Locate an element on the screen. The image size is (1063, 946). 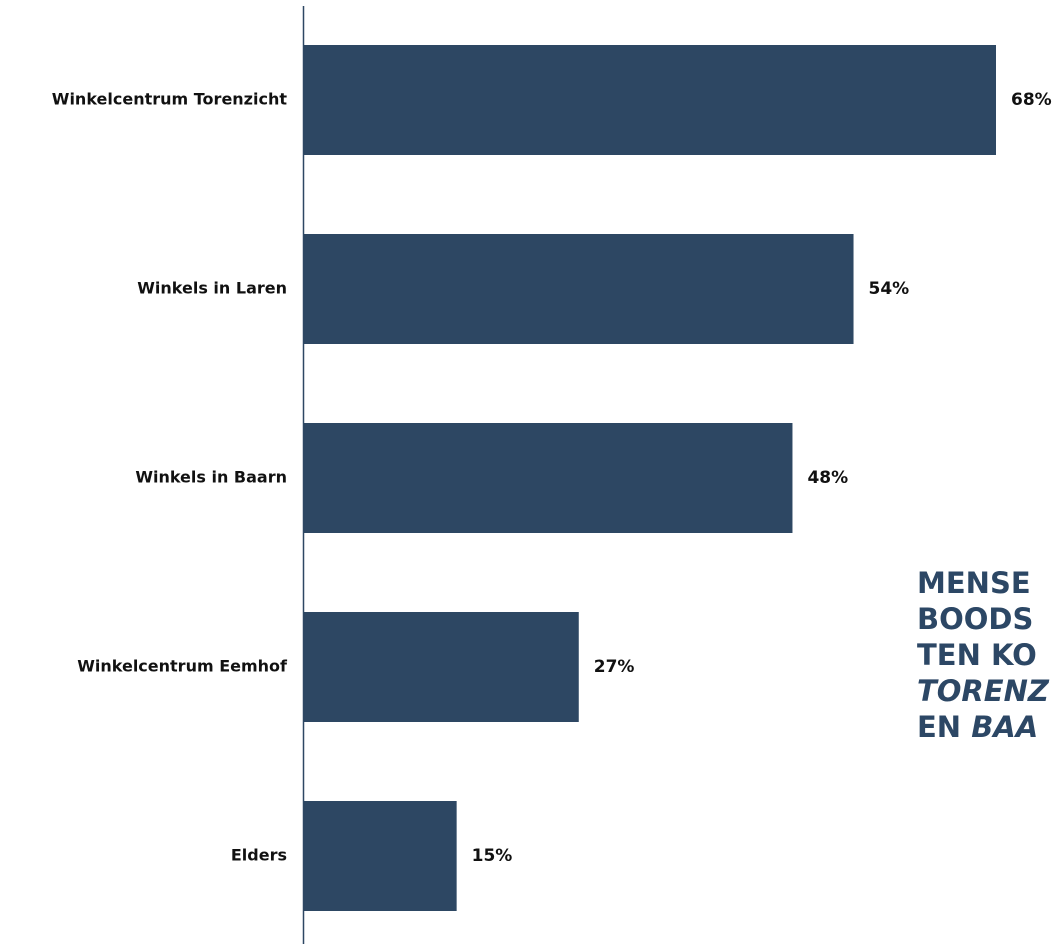
value-label: 48% is located at coordinates (827, 478).